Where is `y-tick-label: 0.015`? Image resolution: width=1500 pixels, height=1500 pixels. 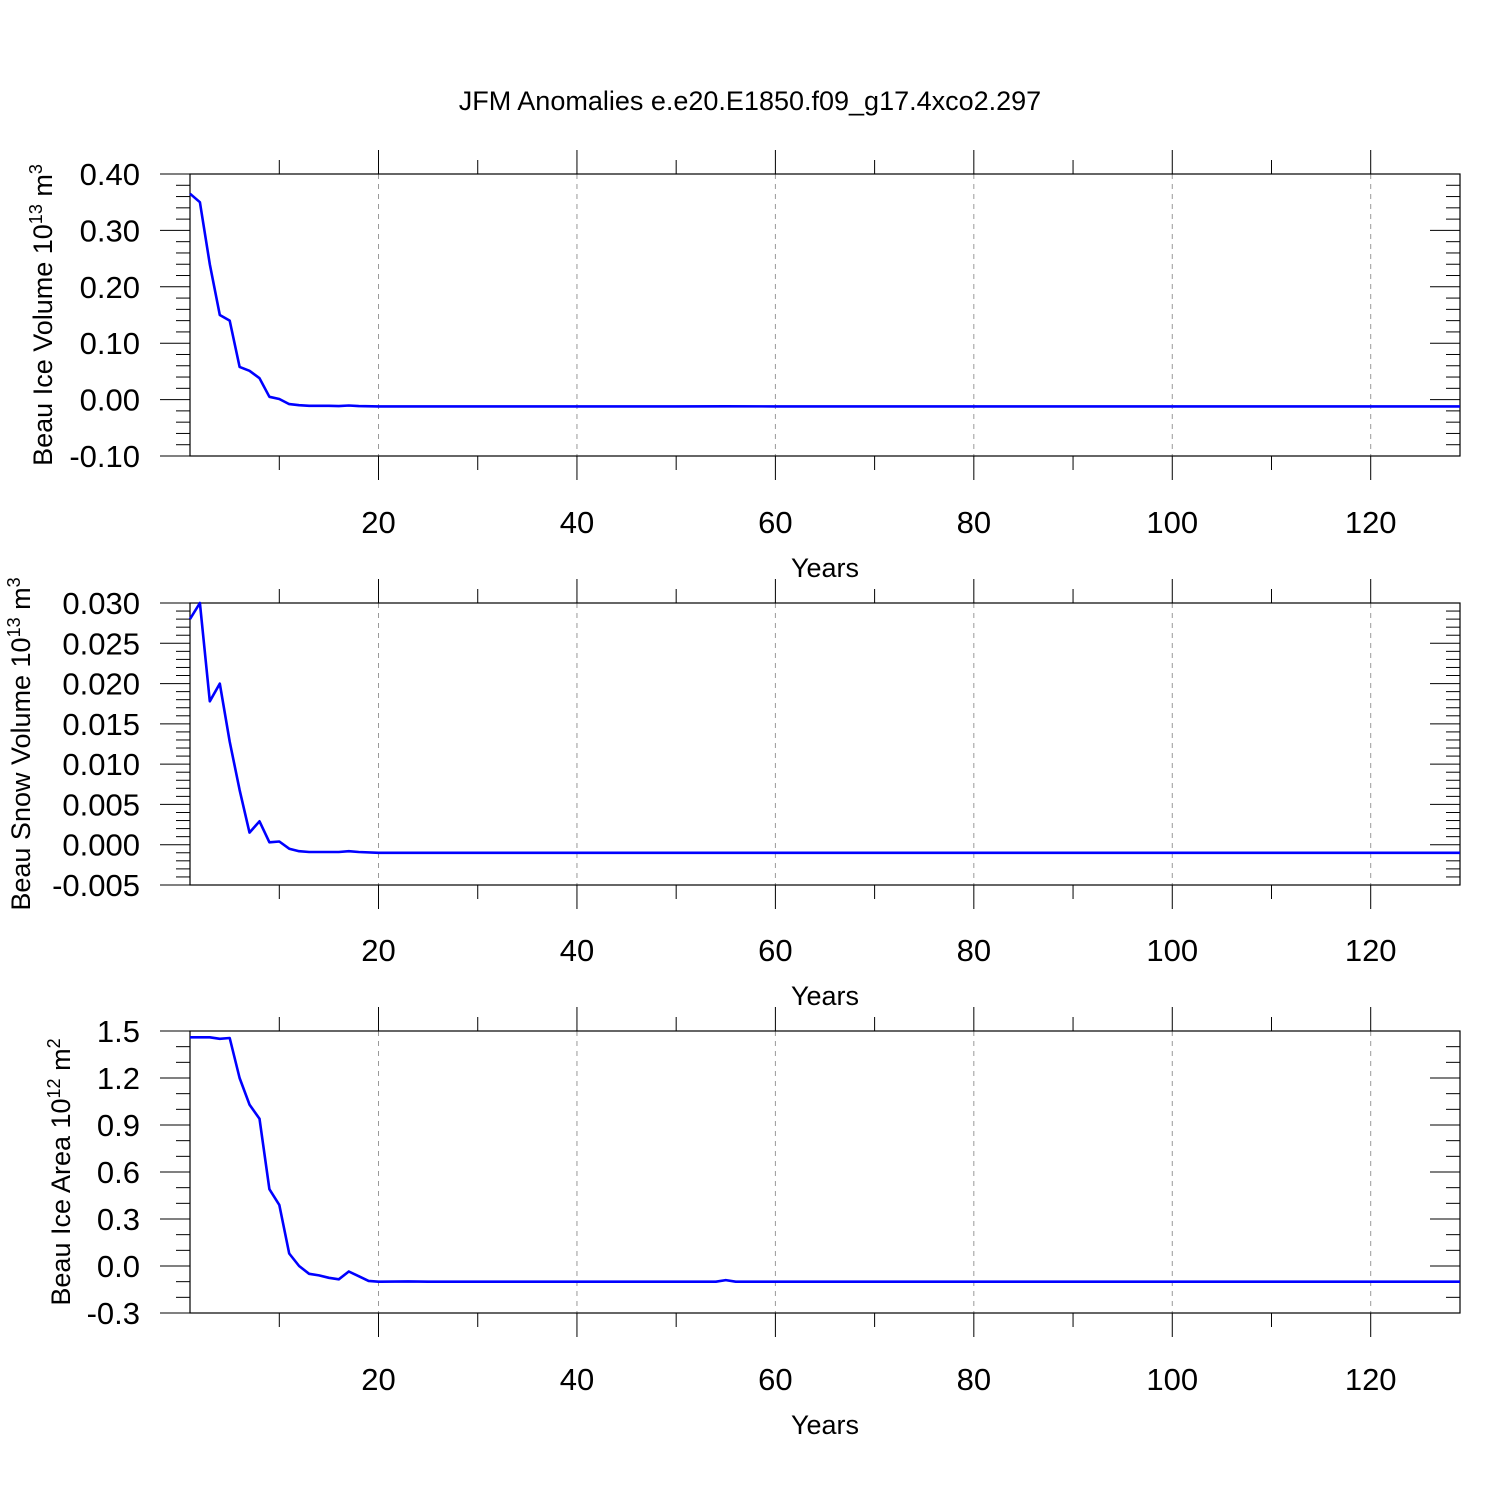
y-tick-label: 0.015 is located at coordinates (101, 724).